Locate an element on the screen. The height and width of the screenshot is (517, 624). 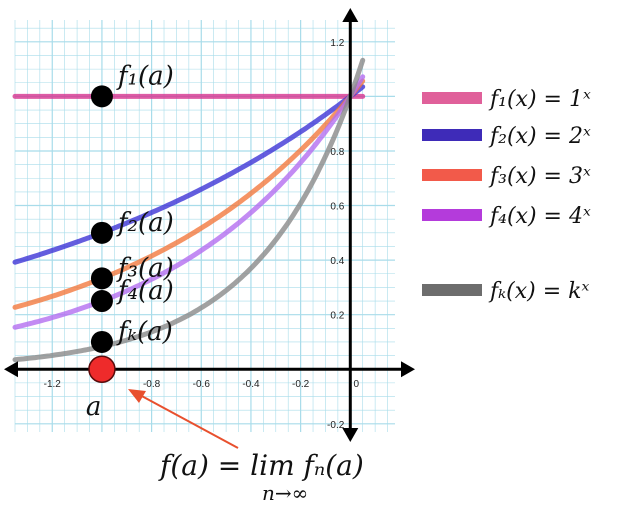
a-point-marker is located at coordinates (102, 369).